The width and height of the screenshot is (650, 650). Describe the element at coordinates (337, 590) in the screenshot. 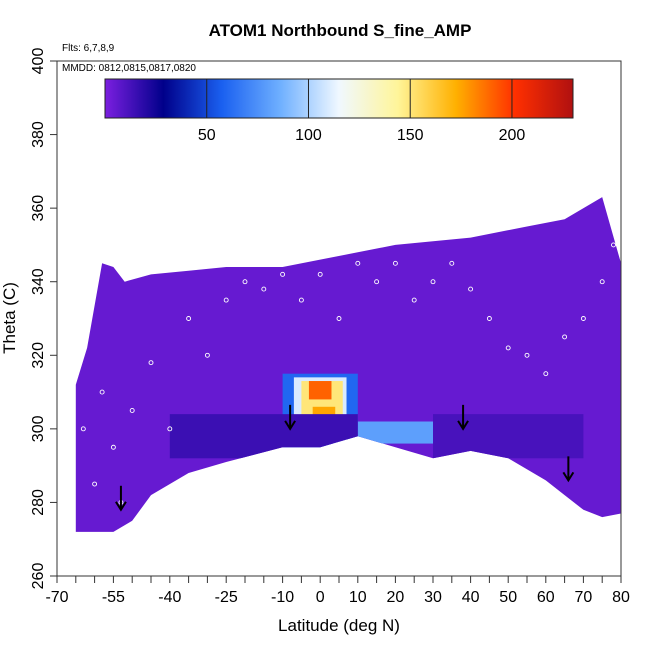

I see `x-axis: -70 -55 -40 -25 -10 0 10 20 30 40 50 60 70 80` at that location.